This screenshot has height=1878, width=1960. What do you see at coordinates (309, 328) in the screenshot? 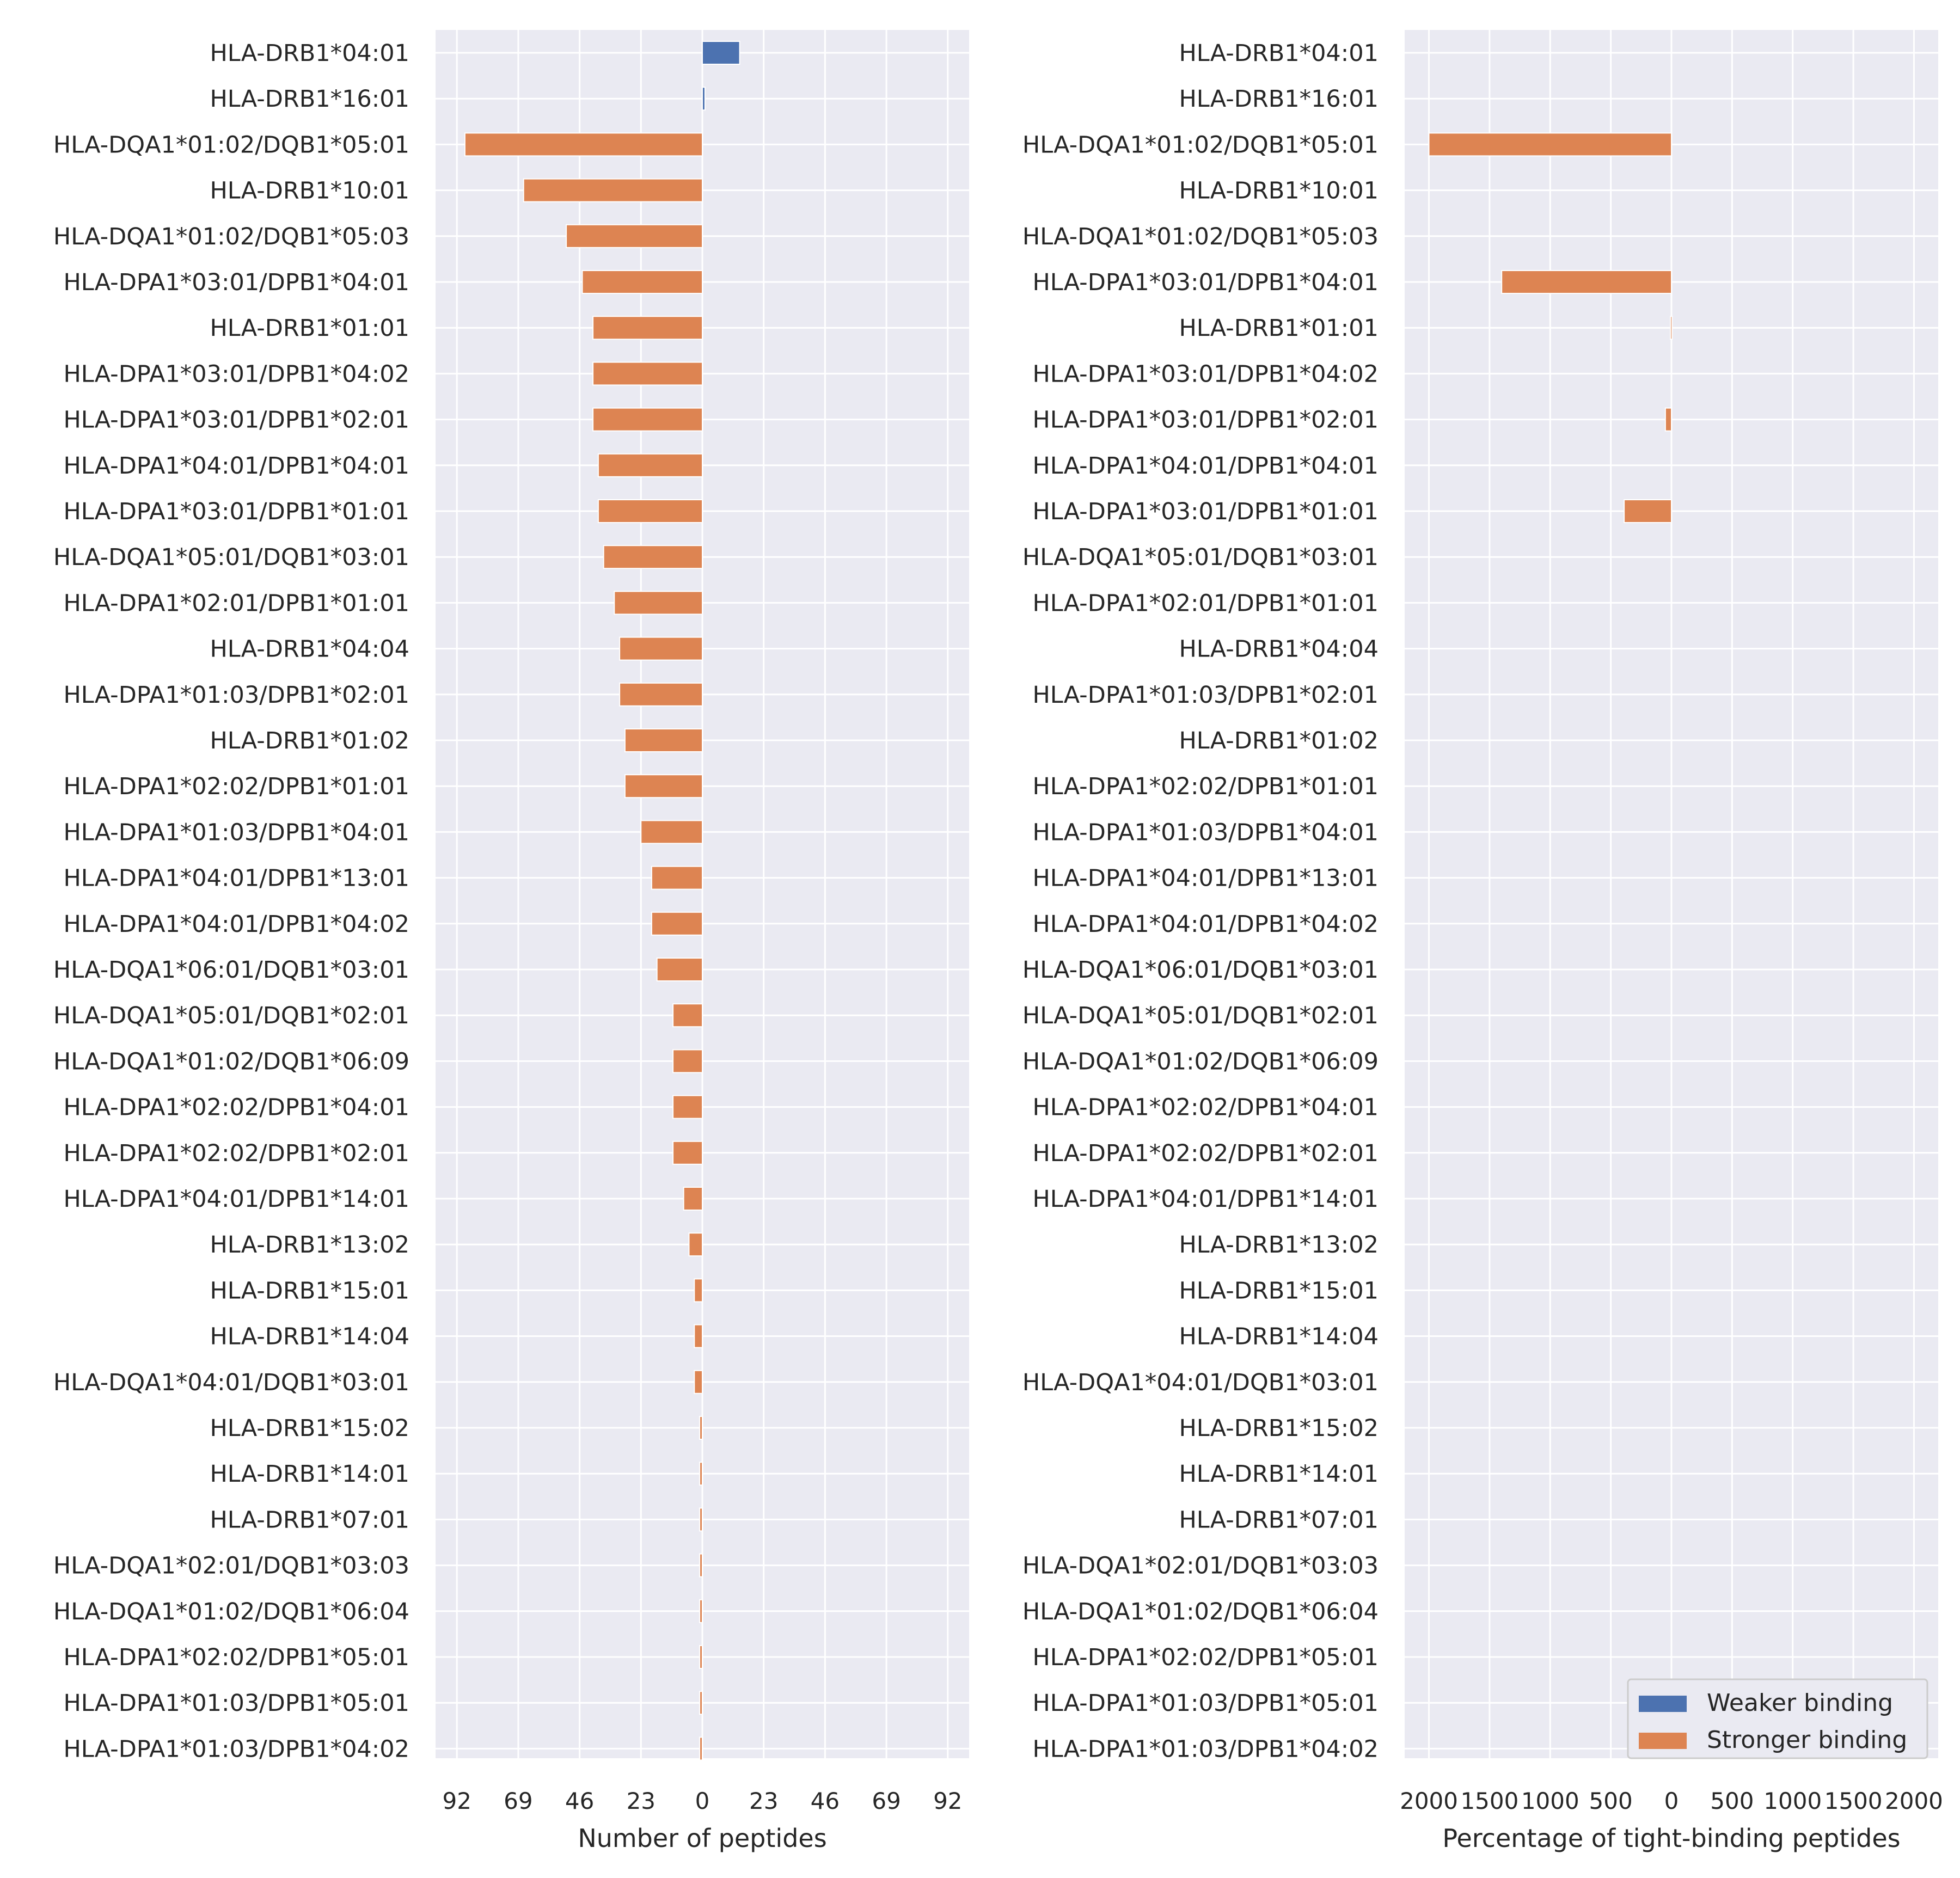
I see `left-category-label: HLA-DRB1*01:01` at bounding box center [309, 328].